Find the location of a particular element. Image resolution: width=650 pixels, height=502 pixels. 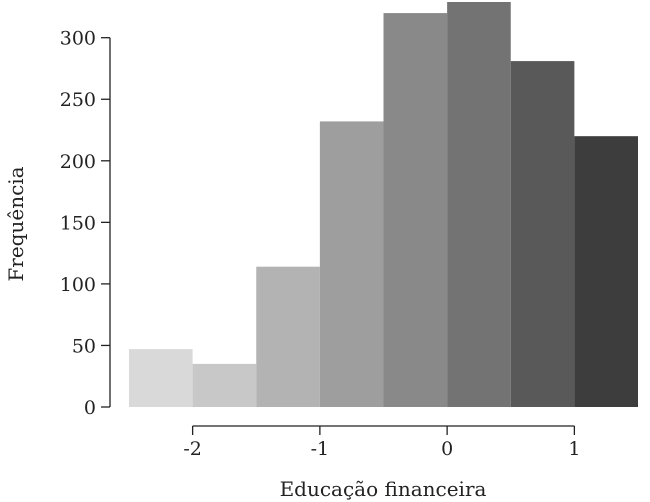

x-tick-label: 0 is located at coordinates (447, 449).